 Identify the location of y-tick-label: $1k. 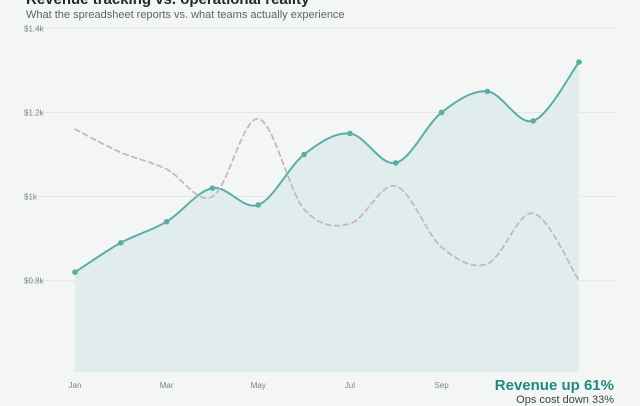
(31, 197).